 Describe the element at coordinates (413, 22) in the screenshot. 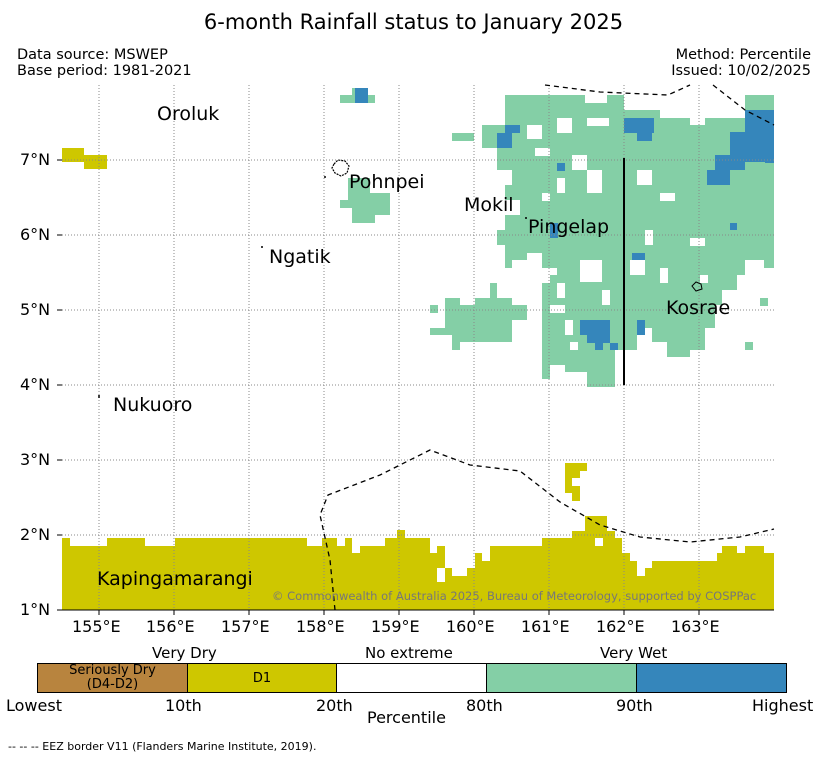

I see `map-title: 6-month Rainfall status to January 2025` at that location.